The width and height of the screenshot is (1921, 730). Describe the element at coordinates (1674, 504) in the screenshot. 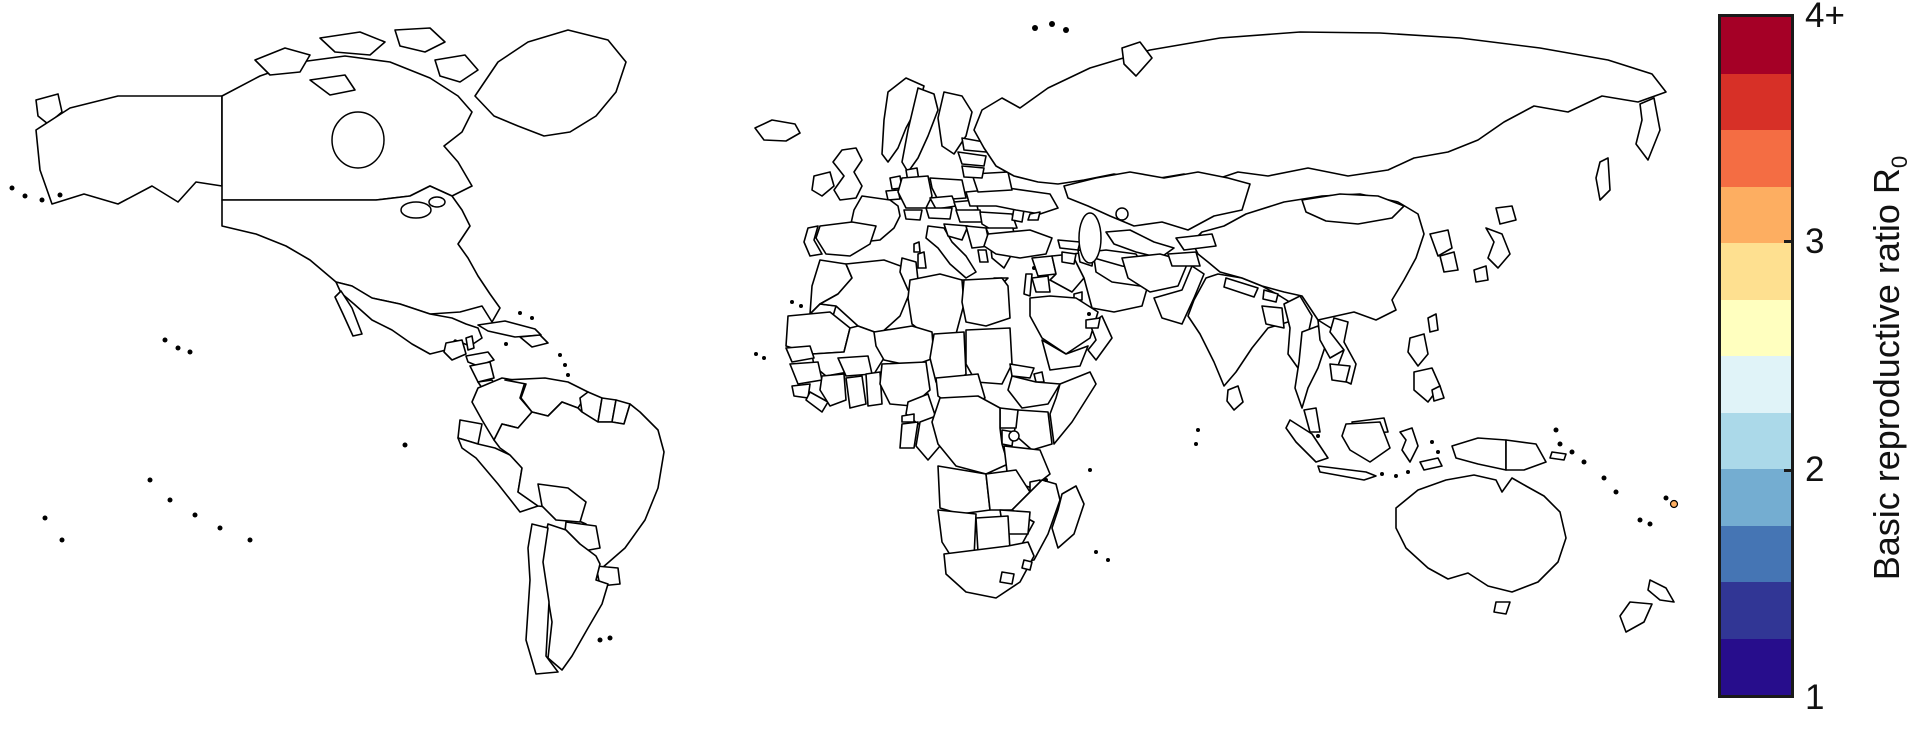

I see `country-fiji` at that location.